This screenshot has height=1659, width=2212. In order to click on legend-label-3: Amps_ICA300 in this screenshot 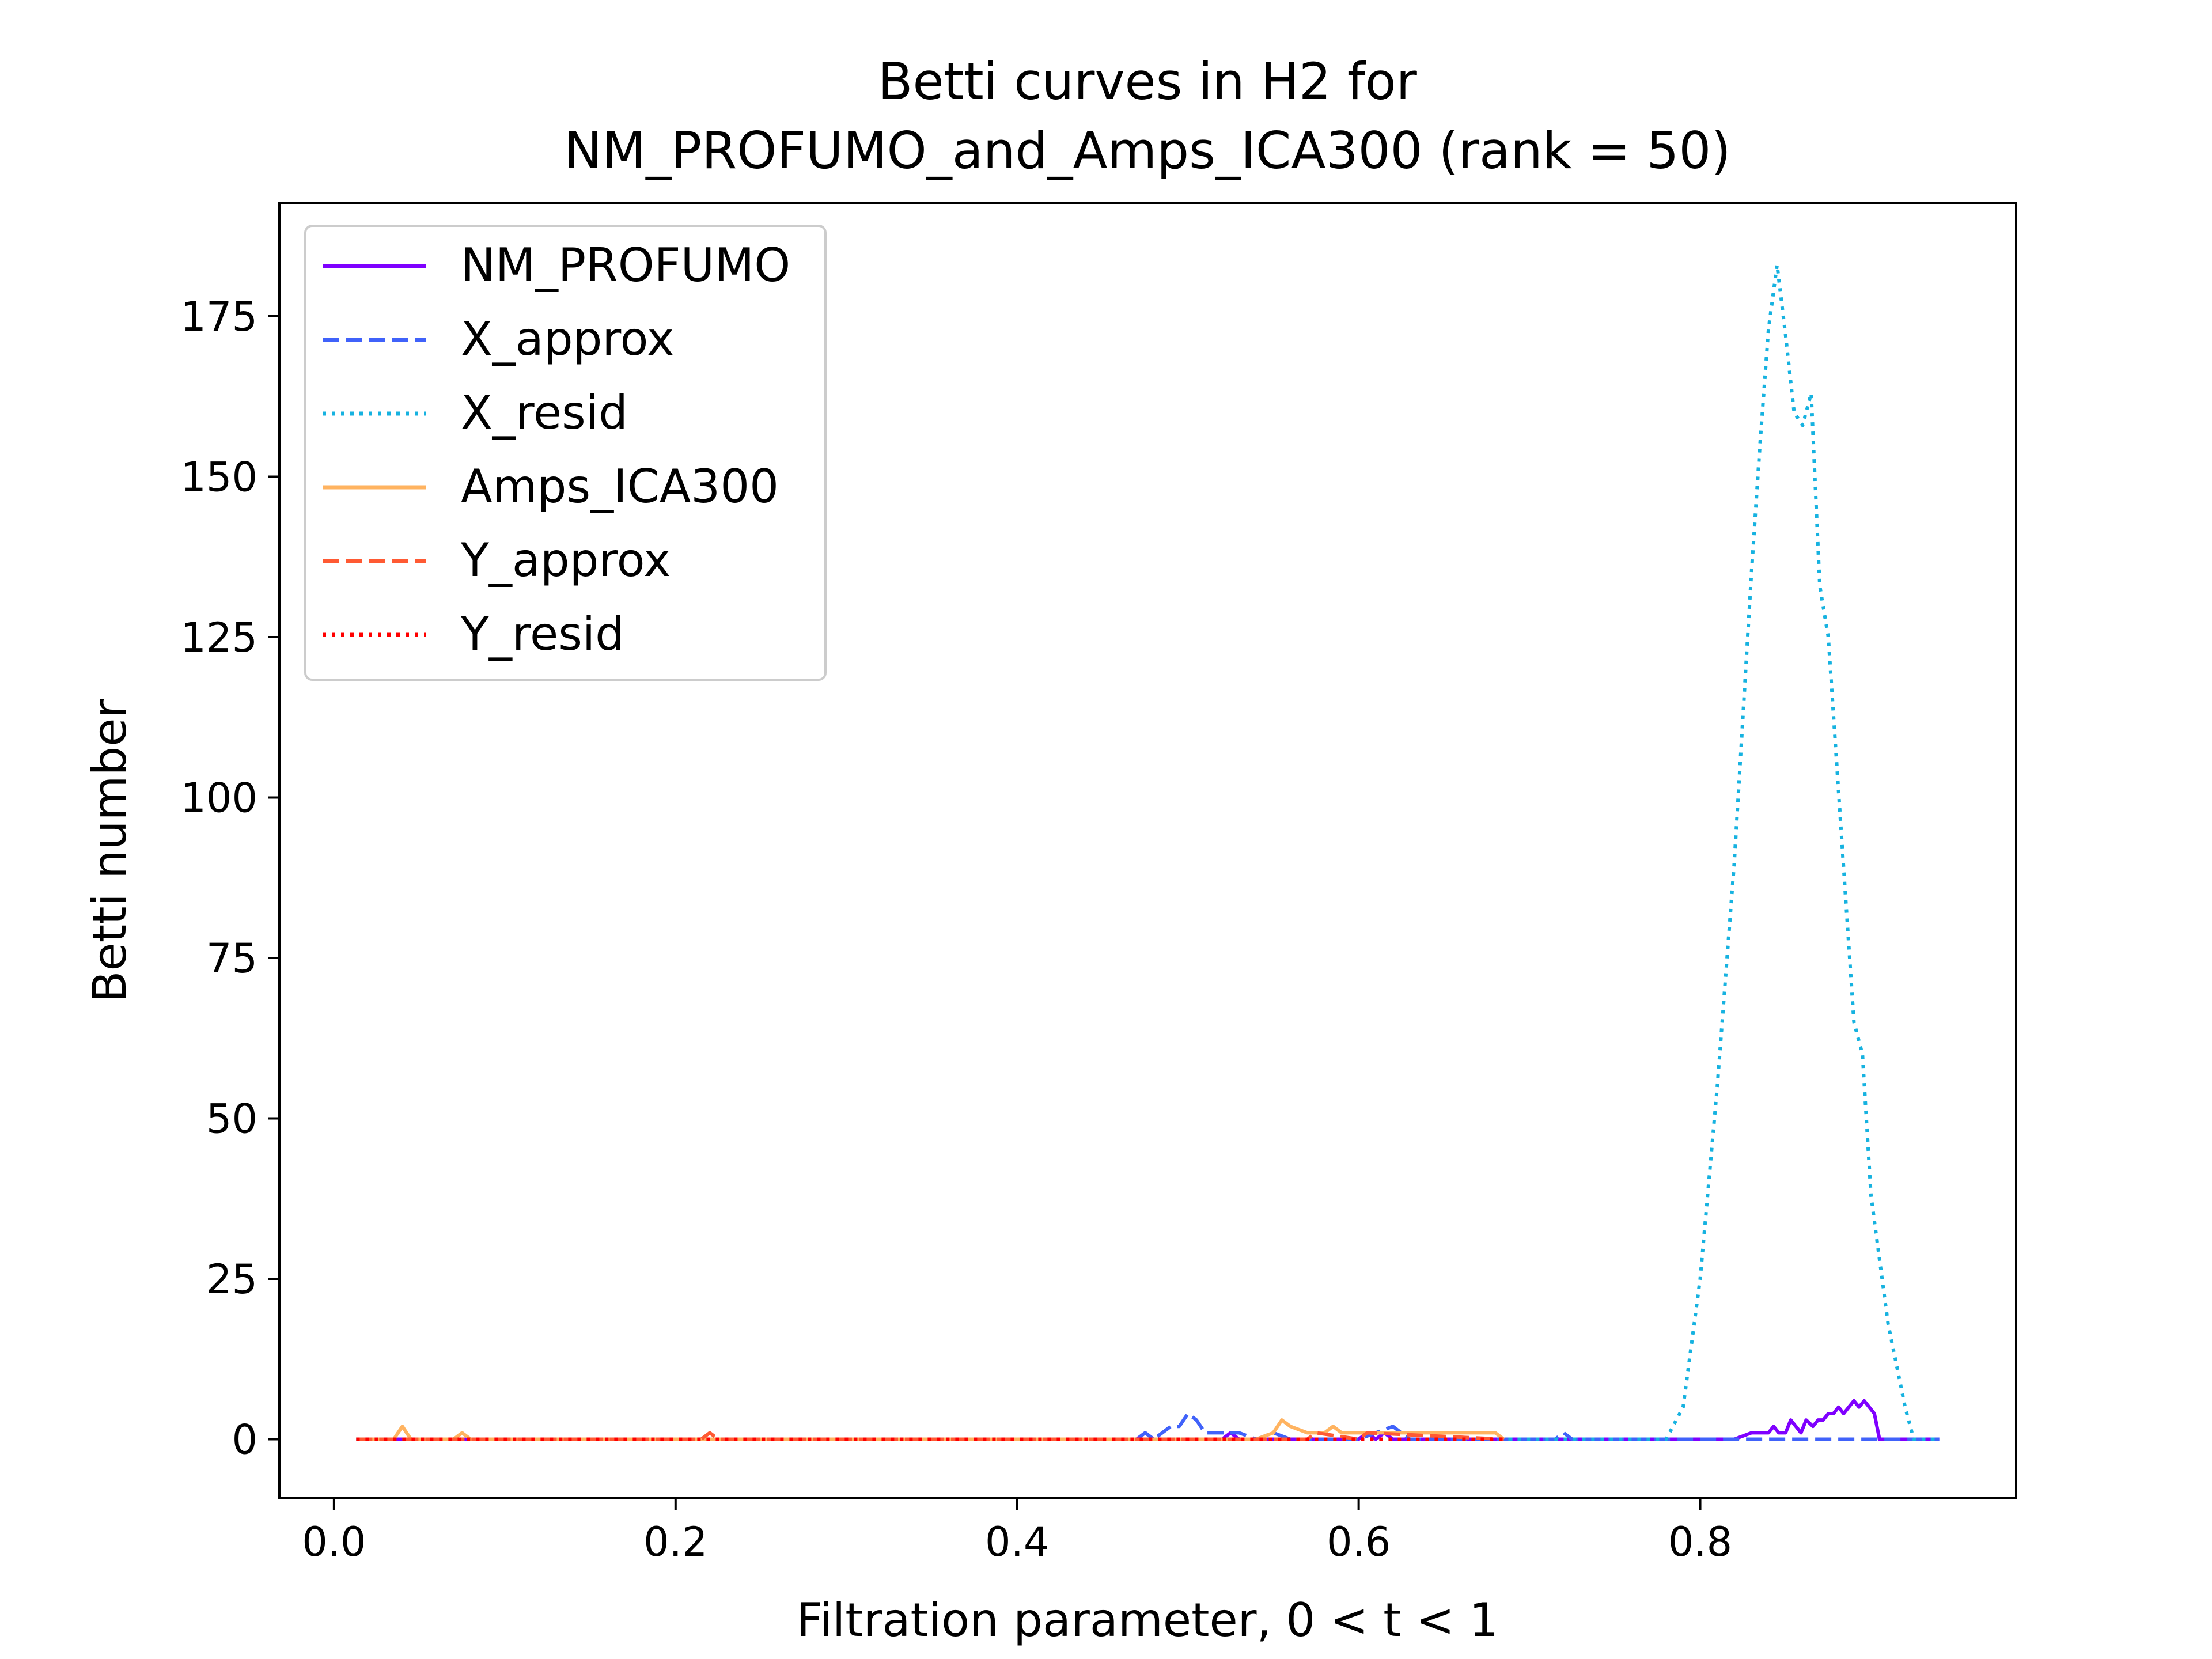, I will do `click(620, 486)`.